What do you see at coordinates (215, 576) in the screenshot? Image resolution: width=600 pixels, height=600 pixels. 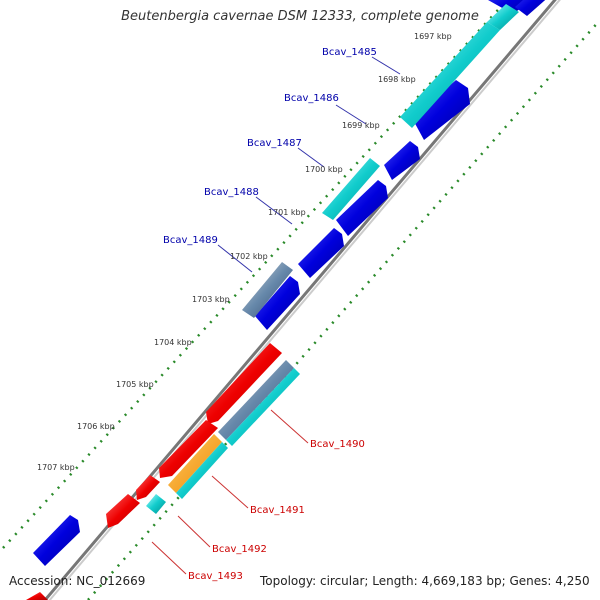 I see `gene-label: Bcav_1493` at bounding box center [215, 576].